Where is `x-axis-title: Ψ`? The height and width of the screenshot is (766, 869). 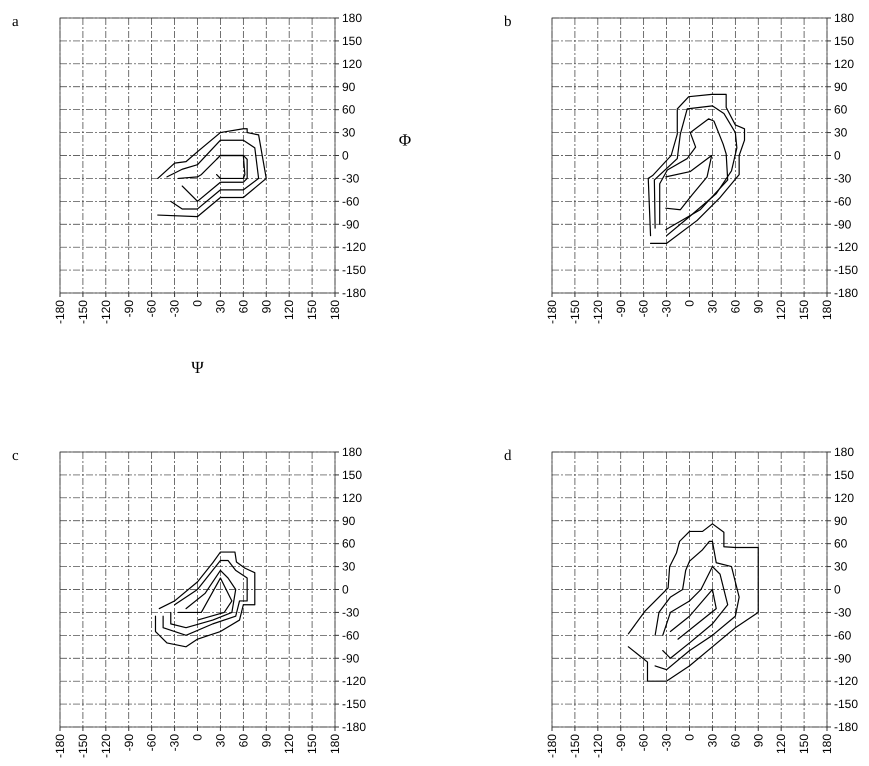 x-axis-title: Ψ is located at coordinates (197, 367).